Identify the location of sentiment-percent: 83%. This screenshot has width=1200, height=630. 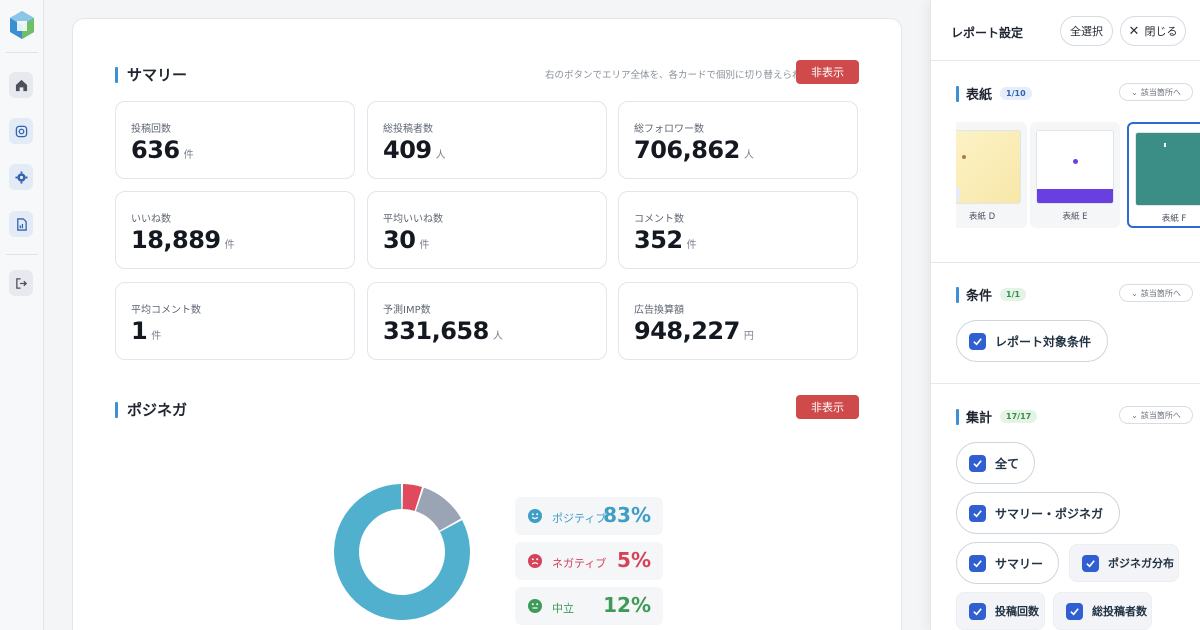
(627, 515).